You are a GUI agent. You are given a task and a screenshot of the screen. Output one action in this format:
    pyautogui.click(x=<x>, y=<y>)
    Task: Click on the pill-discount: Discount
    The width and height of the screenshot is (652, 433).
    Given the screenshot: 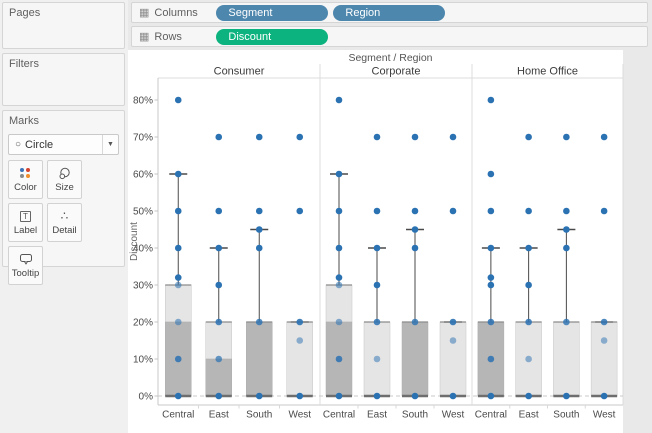 What is the action you would take?
    pyautogui.click(x=272, y=36)
    